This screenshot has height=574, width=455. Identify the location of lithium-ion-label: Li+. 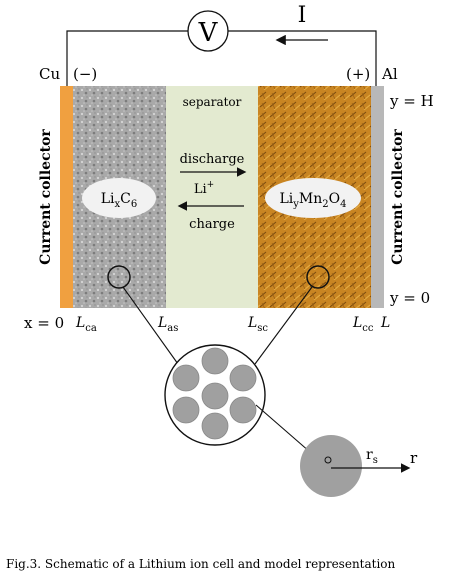
(204, 188).